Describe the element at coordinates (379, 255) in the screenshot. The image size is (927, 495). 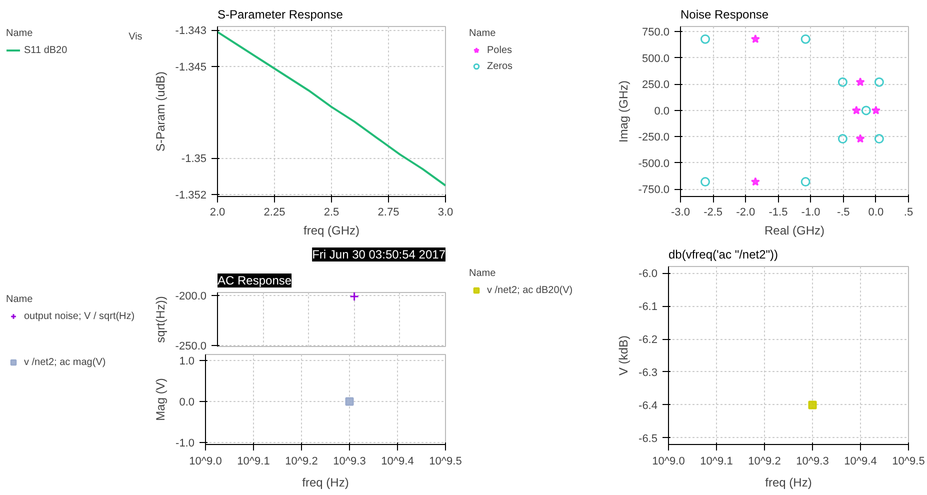
I see `text: Fri Jun 30 03:50:54 2017` at that location.